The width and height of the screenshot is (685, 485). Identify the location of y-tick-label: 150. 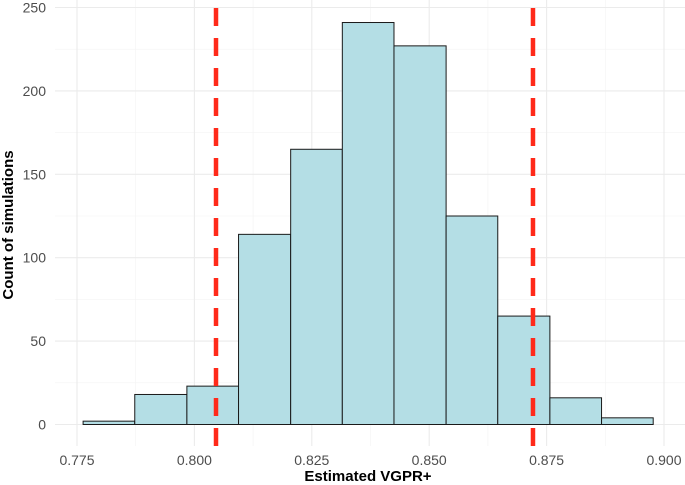
(35, 174).